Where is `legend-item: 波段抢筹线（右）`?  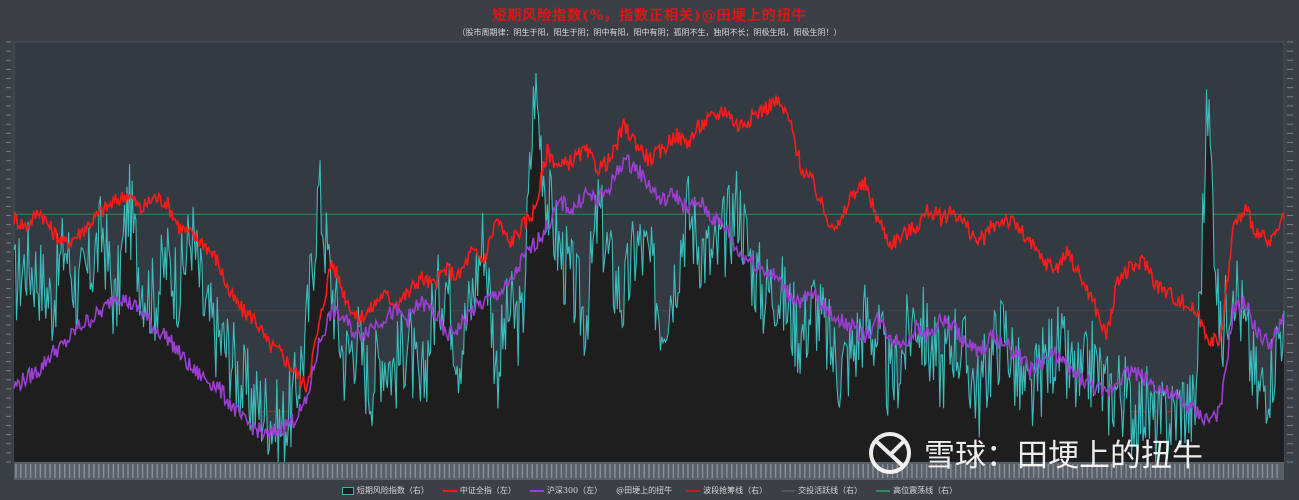 legend-item: 波段抢筹线（右） is located at coordinates (726, 490).